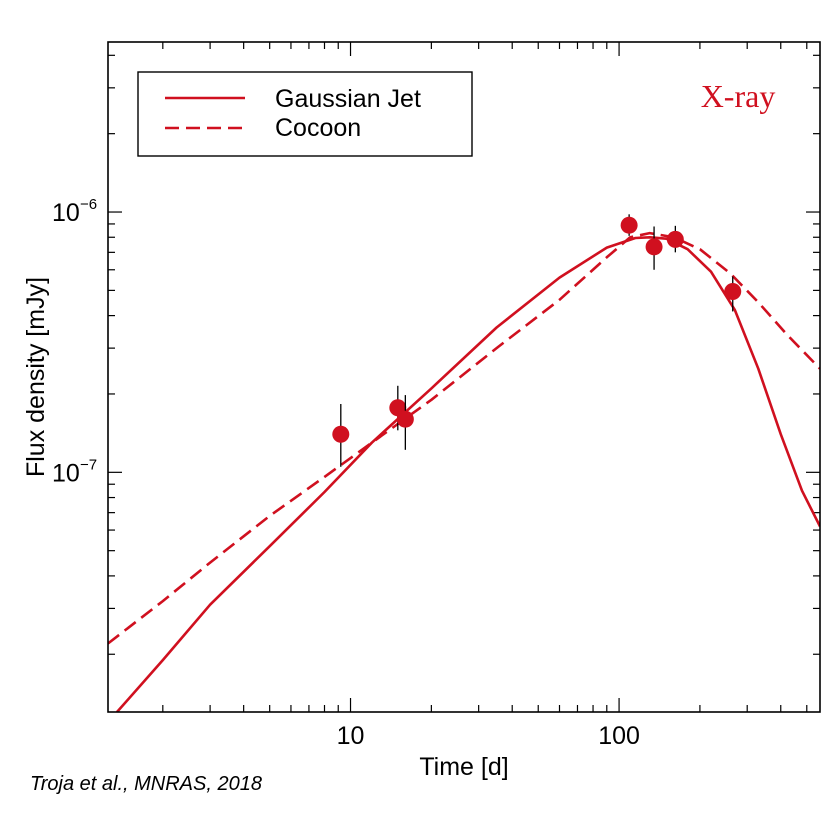  I want to click on y-tick-label-exponent: −7, so click(88, 464).